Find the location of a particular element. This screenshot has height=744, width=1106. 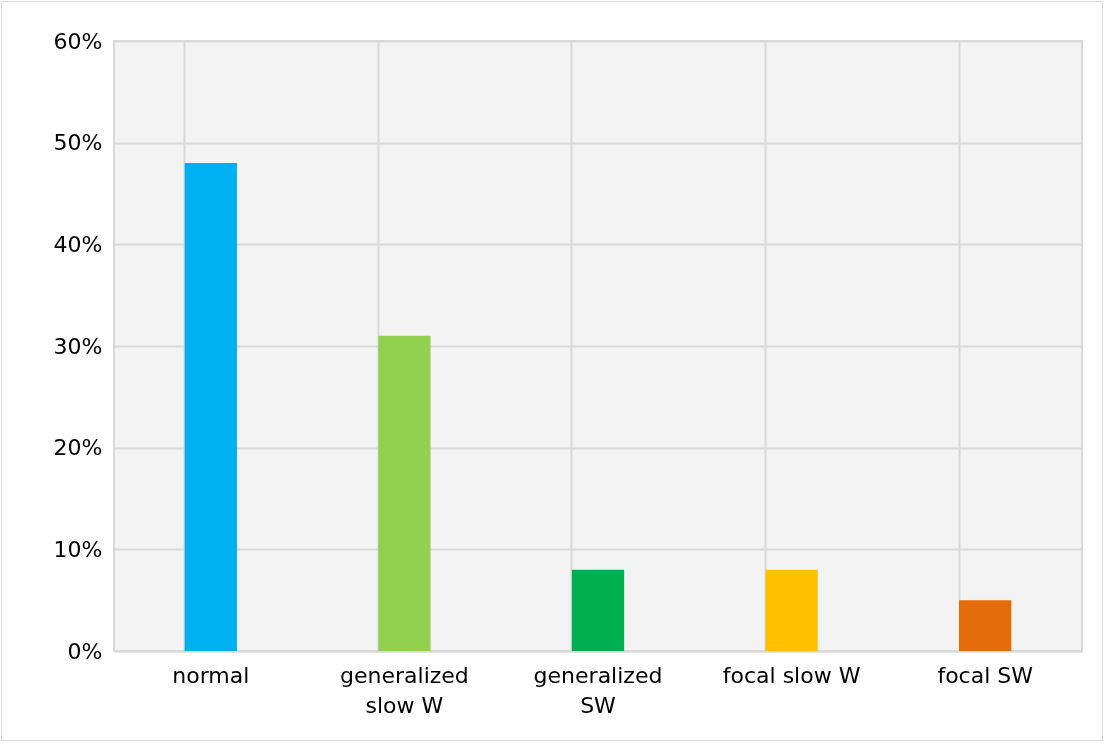

y-tick-label: 50% is located at coordinates (78, 143).